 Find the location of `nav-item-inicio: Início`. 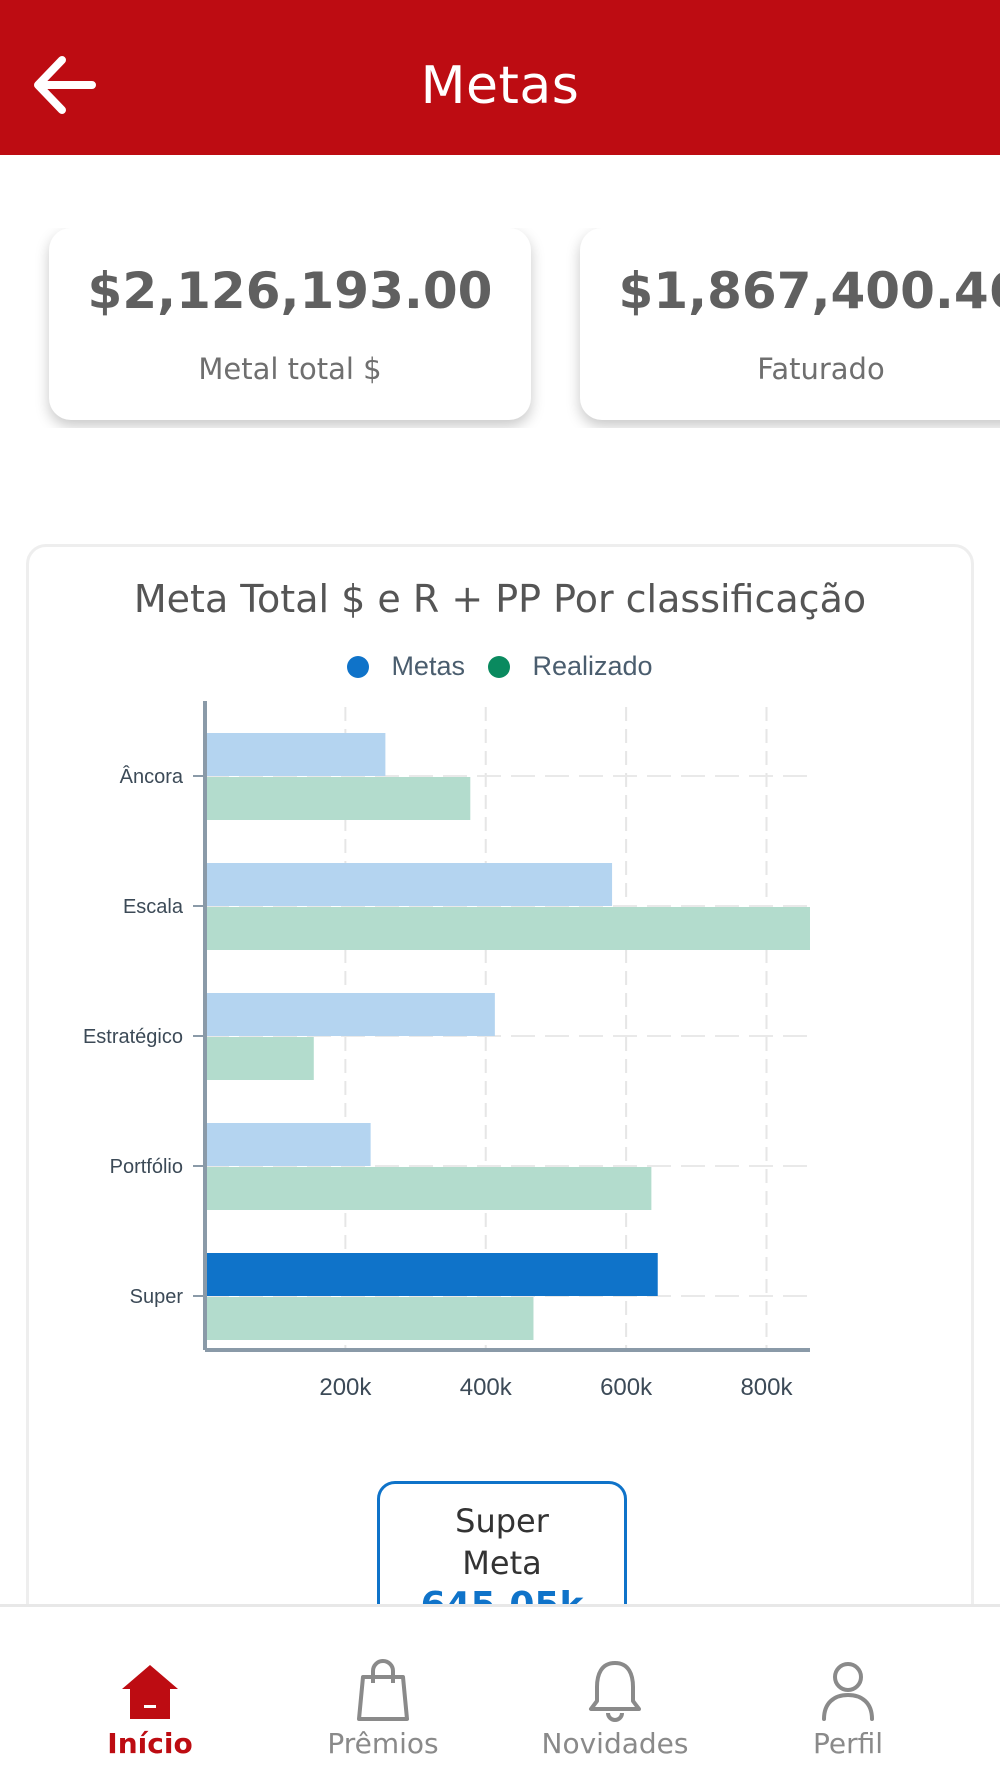

nav-item-inicio: Início is located at coordinates (150, 1692).